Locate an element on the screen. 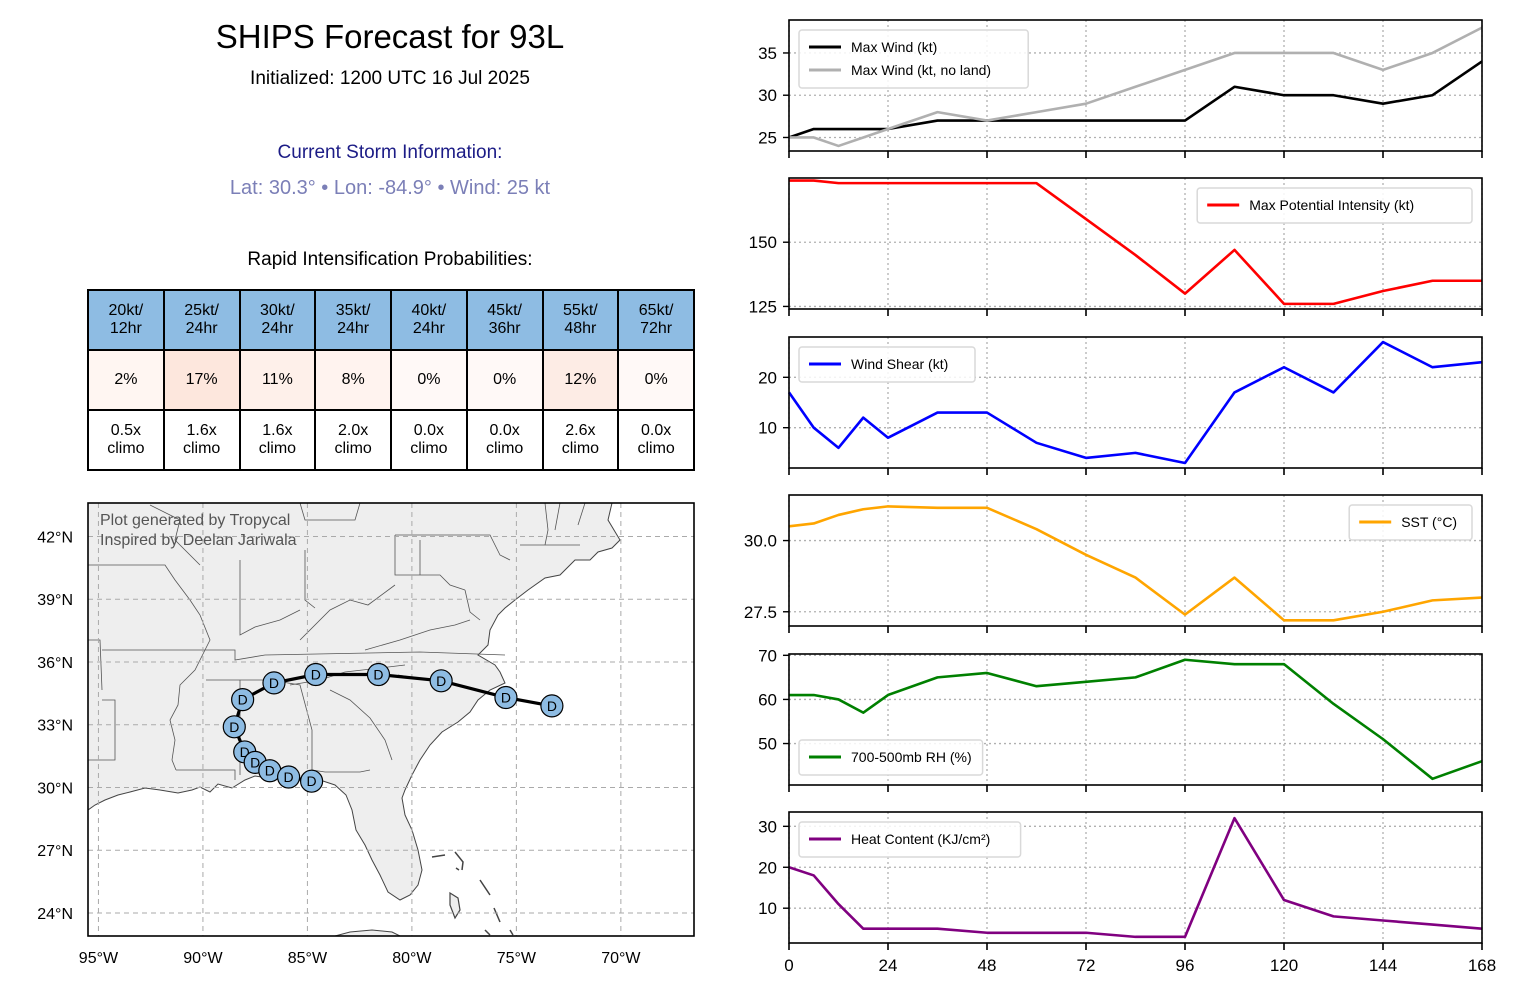  series-line-700-500mb-rh- is located at coordinates (1136, 719).